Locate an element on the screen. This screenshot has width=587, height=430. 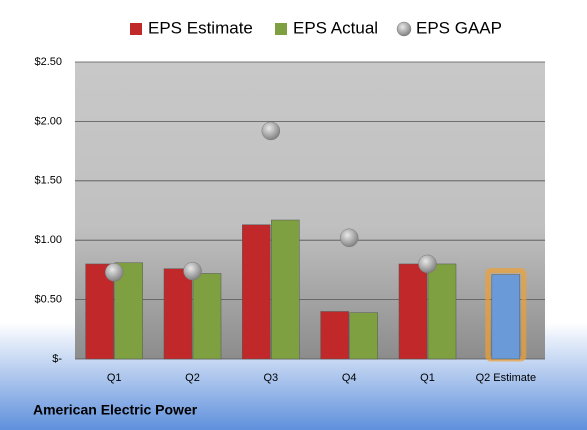
x-tick-label: Q4 is located at coordinates (349, 378).